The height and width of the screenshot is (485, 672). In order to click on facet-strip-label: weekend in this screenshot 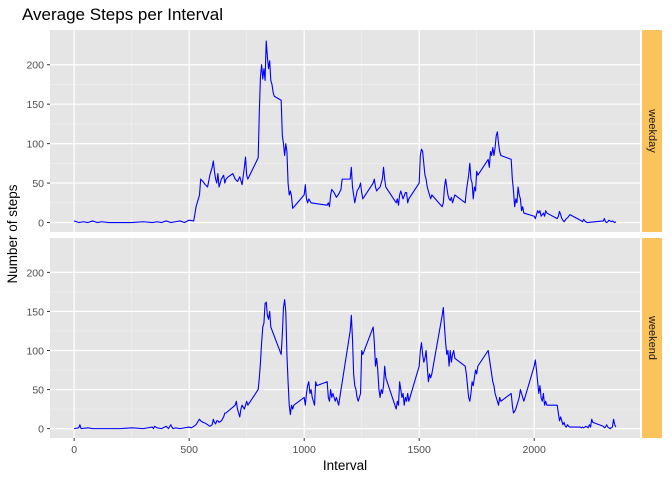, I will do `click(652, 337)`.